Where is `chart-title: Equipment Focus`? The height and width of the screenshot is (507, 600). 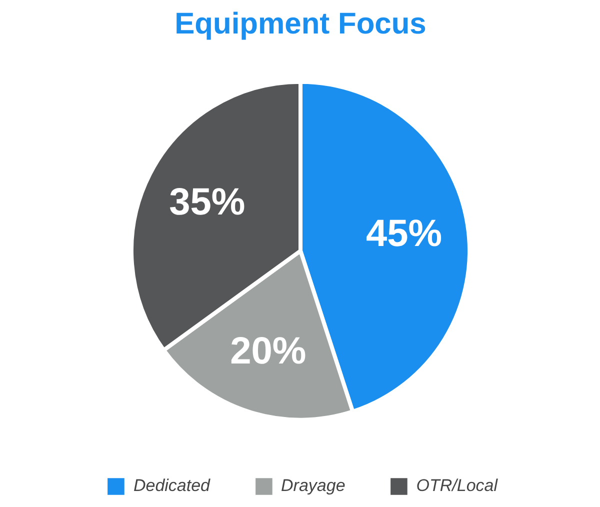
chart-title: Equipment Focus is located at coordinates (300, 24).